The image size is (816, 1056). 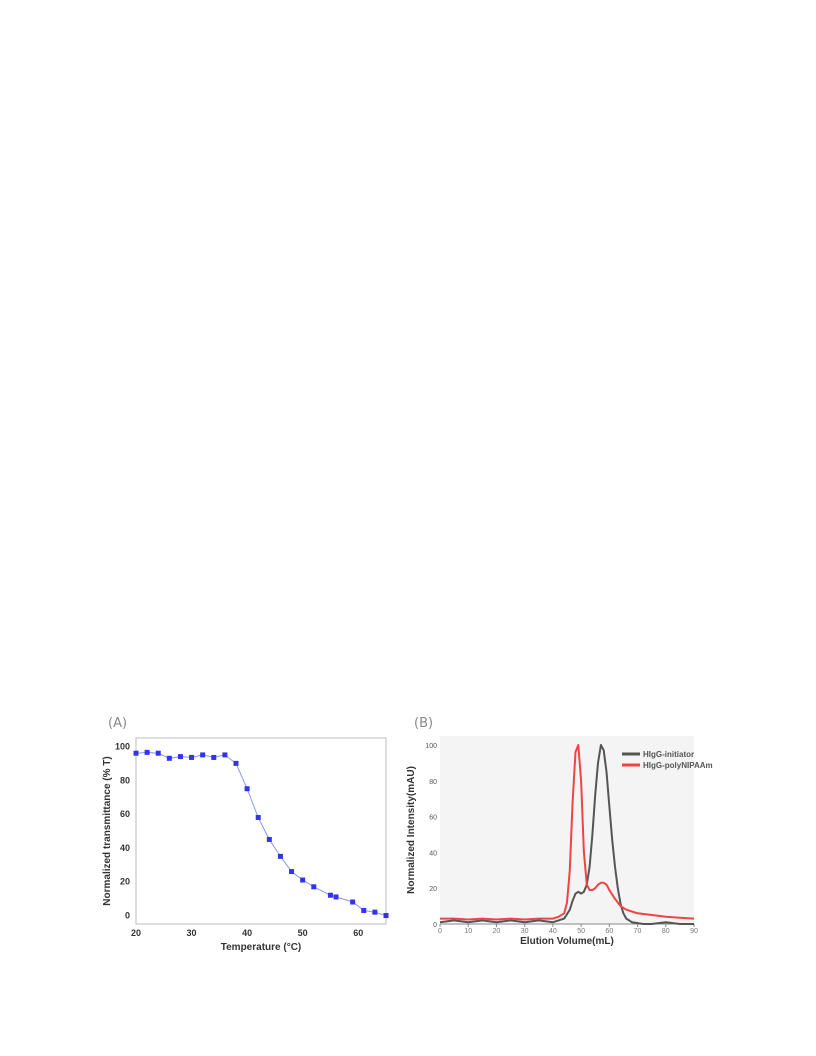 What do you see at coordinates (468, 931) in the screenshot?
I see `chart-b-xtick-label: 10` at bounding box center [468, 931].